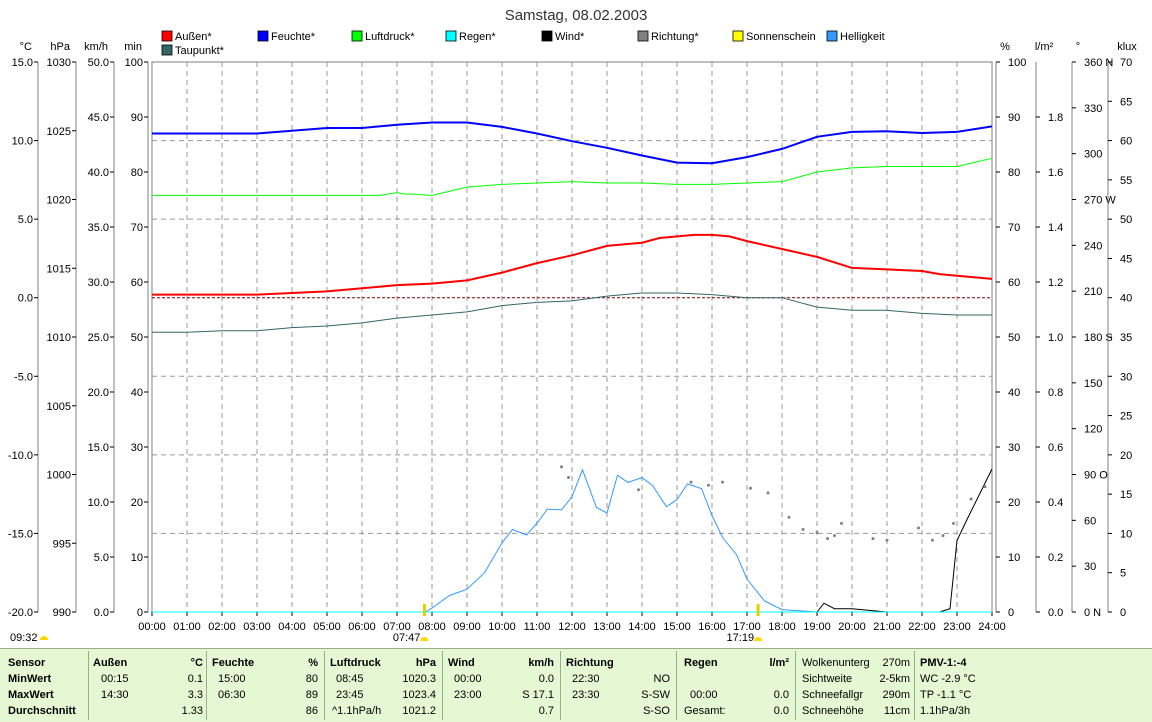 This screenshot has width=1152, height=722. What do you see at coordinates (24, 638) in the screenshot?
I see `sunshine-duration-label: 09:32` at bounding box center [24, 638].